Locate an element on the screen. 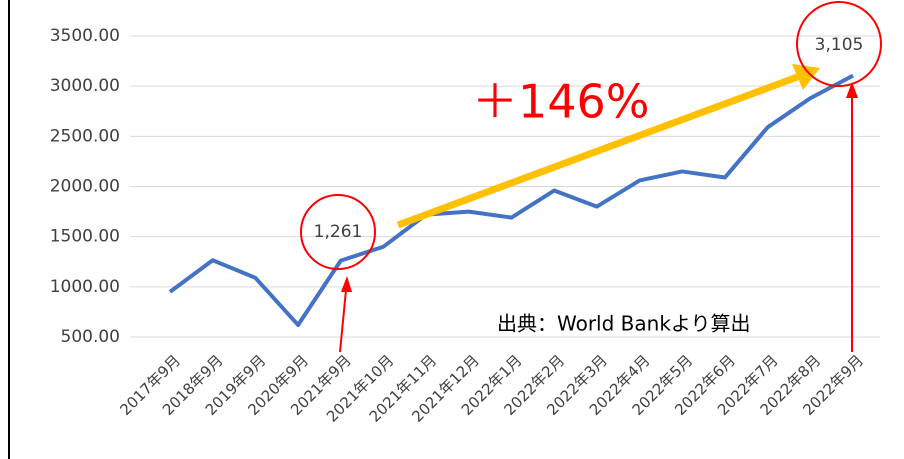  trend-arrow-head is located at coordinates (806, 77).